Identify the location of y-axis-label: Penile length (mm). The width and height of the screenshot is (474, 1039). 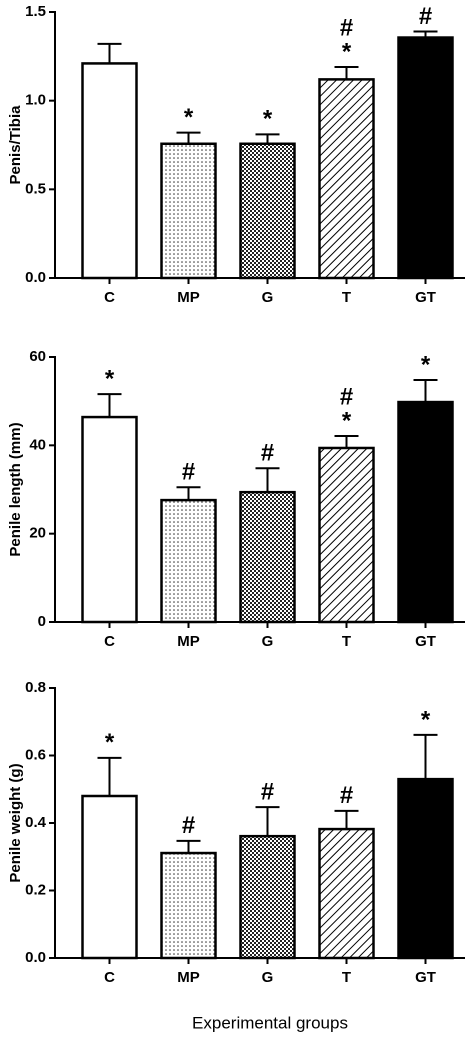
(15, 489).